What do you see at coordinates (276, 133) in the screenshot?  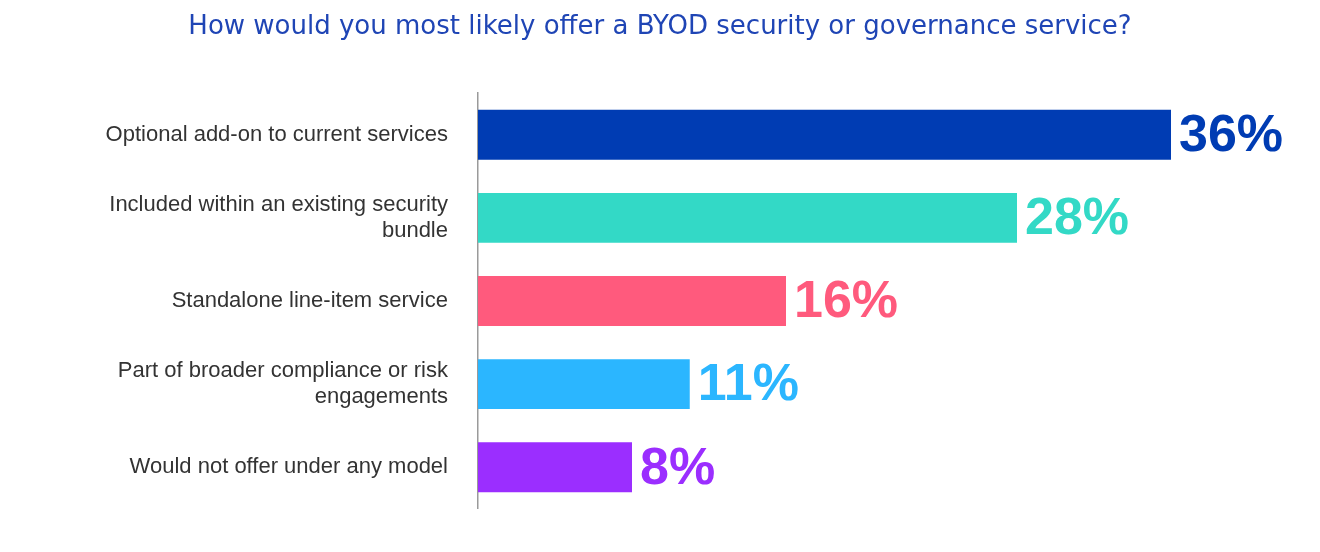 I see `y-tick-label: Optional add-on to current services` at bounding box center [276, 133].